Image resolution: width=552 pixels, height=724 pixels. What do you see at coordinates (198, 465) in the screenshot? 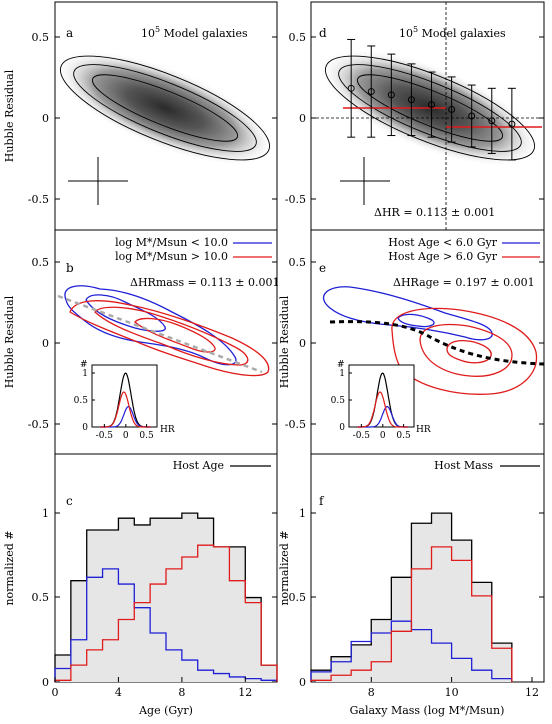
I see `panel-c-legend: Host Age` at bounding box center [198, 465].